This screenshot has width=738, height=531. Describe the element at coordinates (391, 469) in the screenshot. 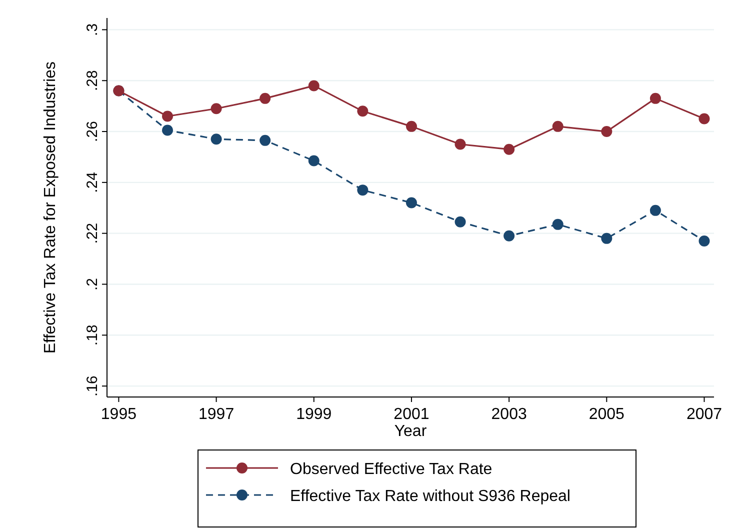

I see `legend-label: Observed Effective Tax Rate` at that location.